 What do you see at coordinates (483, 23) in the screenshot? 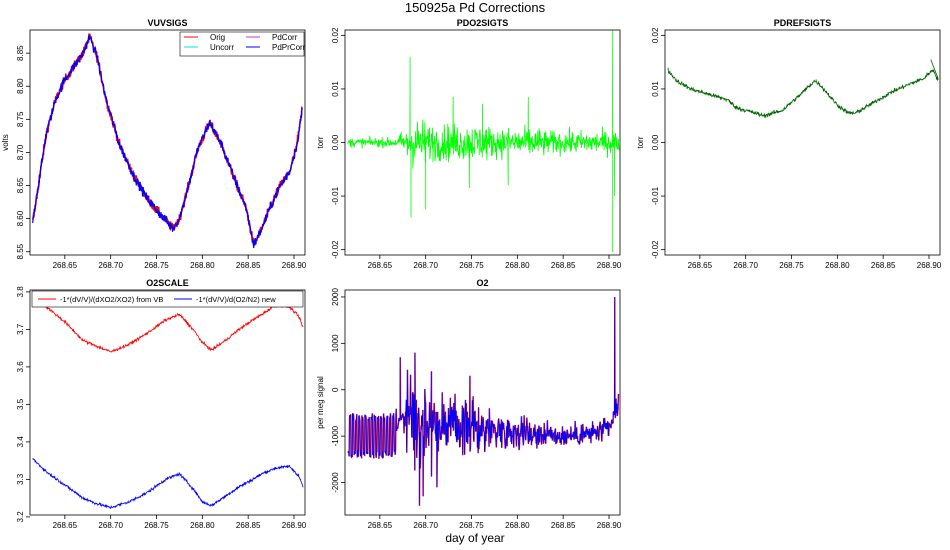
I see `panel-title: PDO2SIGTS` at bounding box center [483, 23].